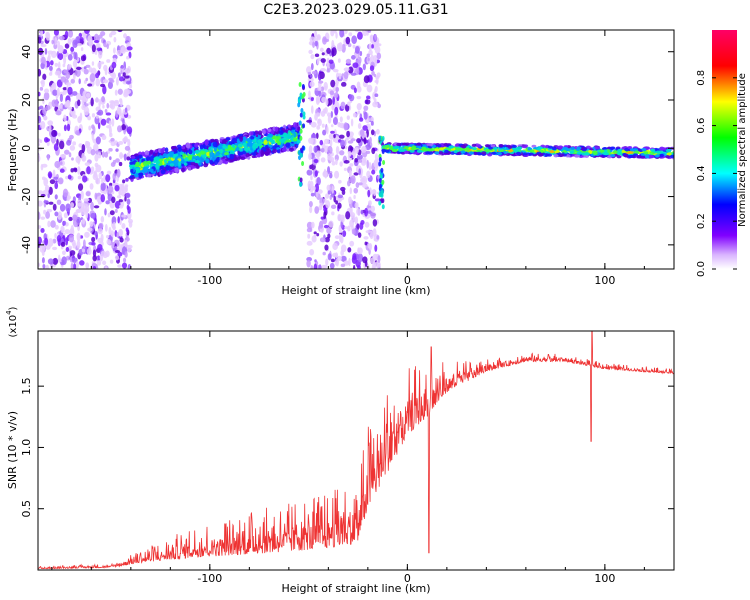 The height and width of the screenshot is (600, 750). Describe the element at coordinates (26, 245) in the screenshot. I see `y-tick-label: -40` at that location.